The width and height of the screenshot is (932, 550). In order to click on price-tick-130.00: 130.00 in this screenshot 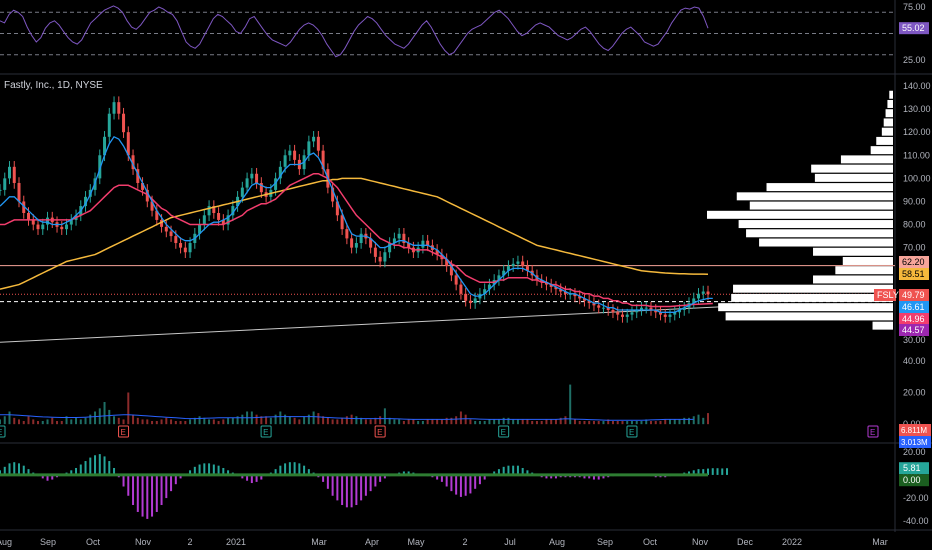, I will do `click(917, 109)`.